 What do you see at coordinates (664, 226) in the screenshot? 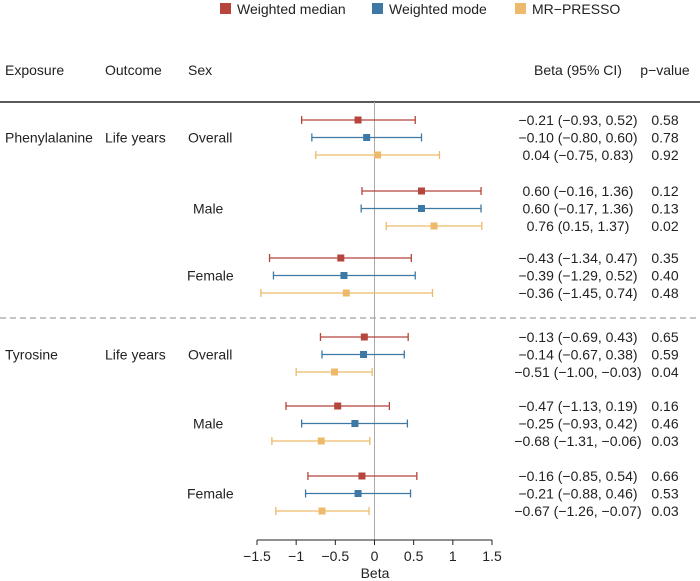
I see `p-value-label: 0.02` at bounding box center [664, 226].